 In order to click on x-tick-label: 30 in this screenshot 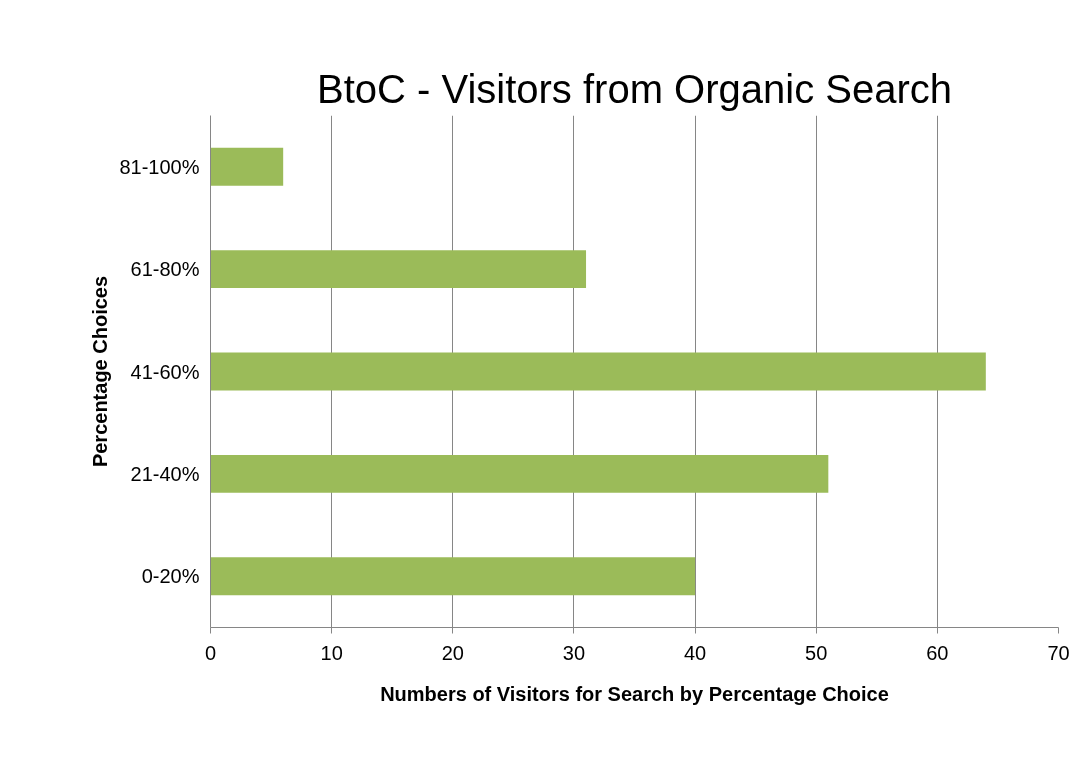, I will do `click(574, 652)`.